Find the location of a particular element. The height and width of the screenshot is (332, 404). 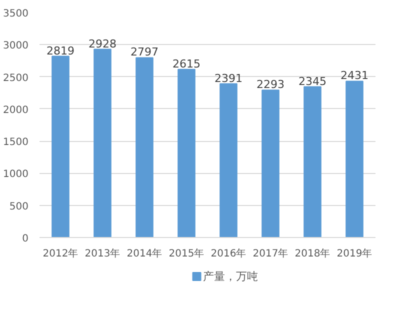

y-tick-label: 0 is located at coordinates (25, 239).